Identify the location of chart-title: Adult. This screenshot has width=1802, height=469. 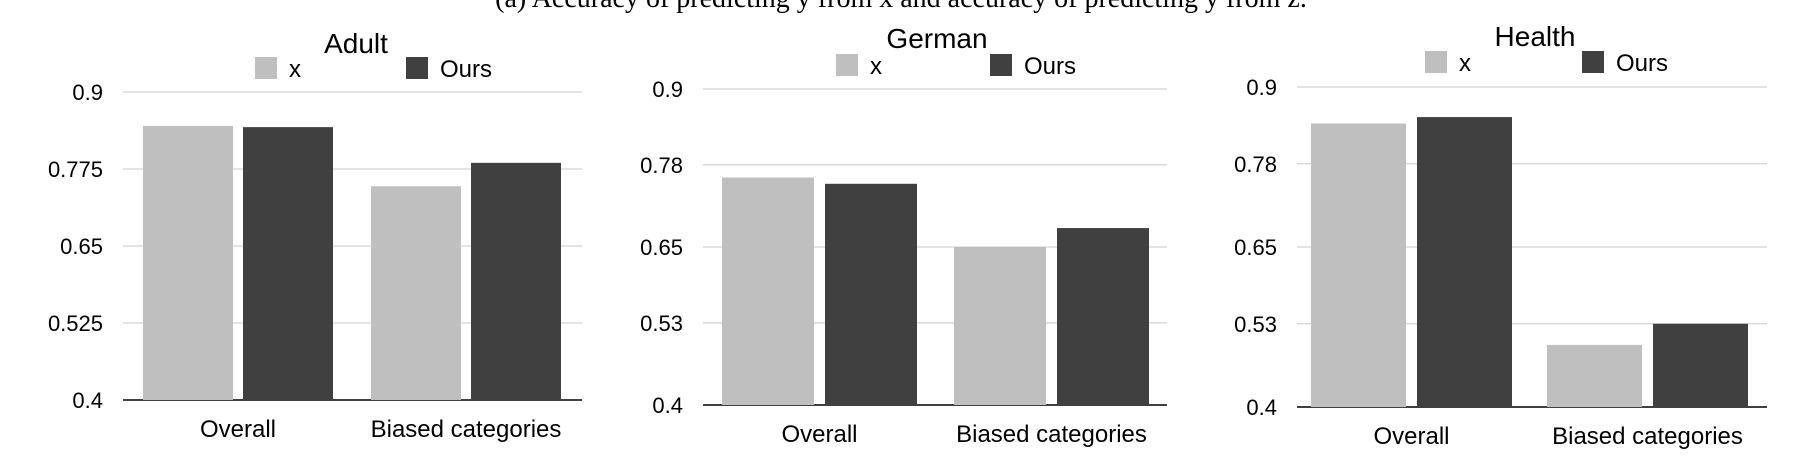
(356, 43).